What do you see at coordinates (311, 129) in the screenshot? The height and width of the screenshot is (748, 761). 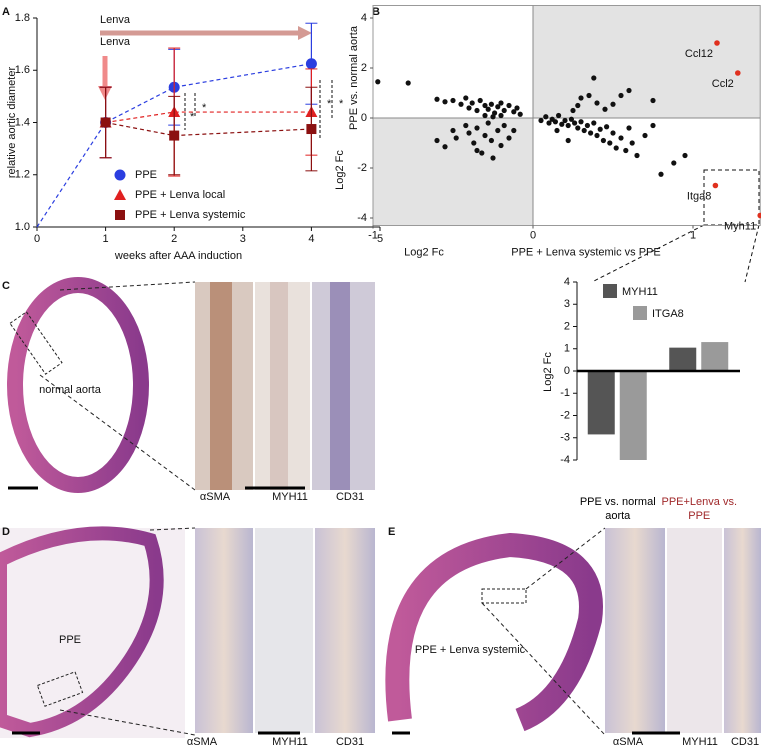 I see `marker` at bounding box center [311, 129].